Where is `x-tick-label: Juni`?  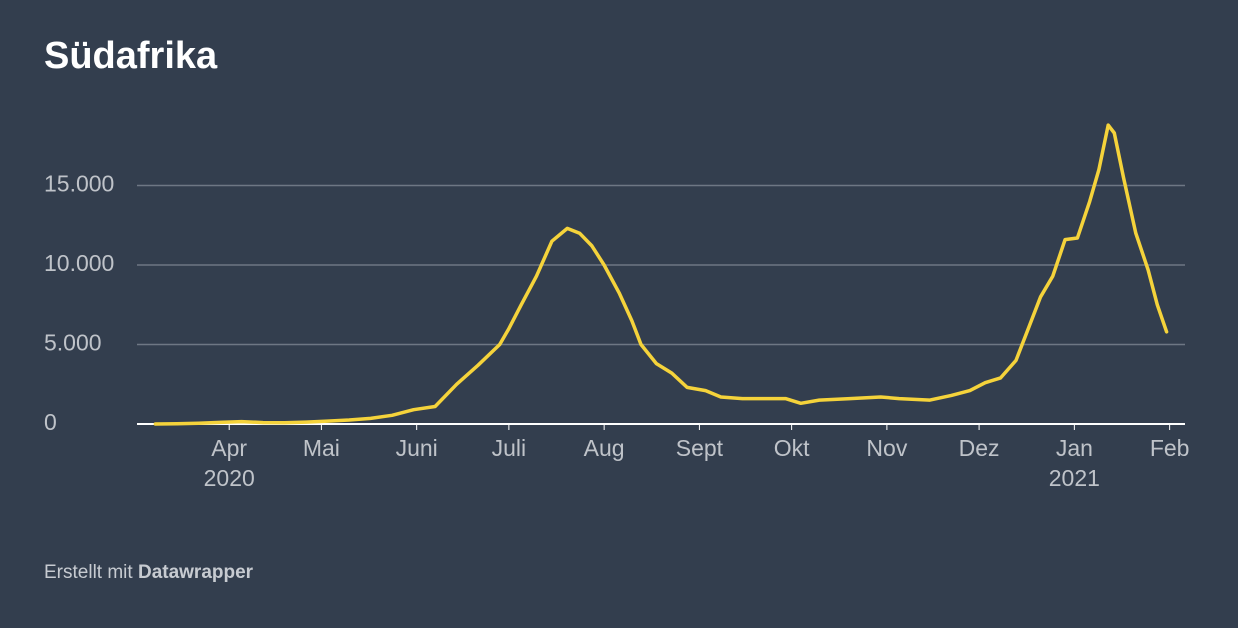 x-tick-label: Juni is located at coordinates (417, 448).